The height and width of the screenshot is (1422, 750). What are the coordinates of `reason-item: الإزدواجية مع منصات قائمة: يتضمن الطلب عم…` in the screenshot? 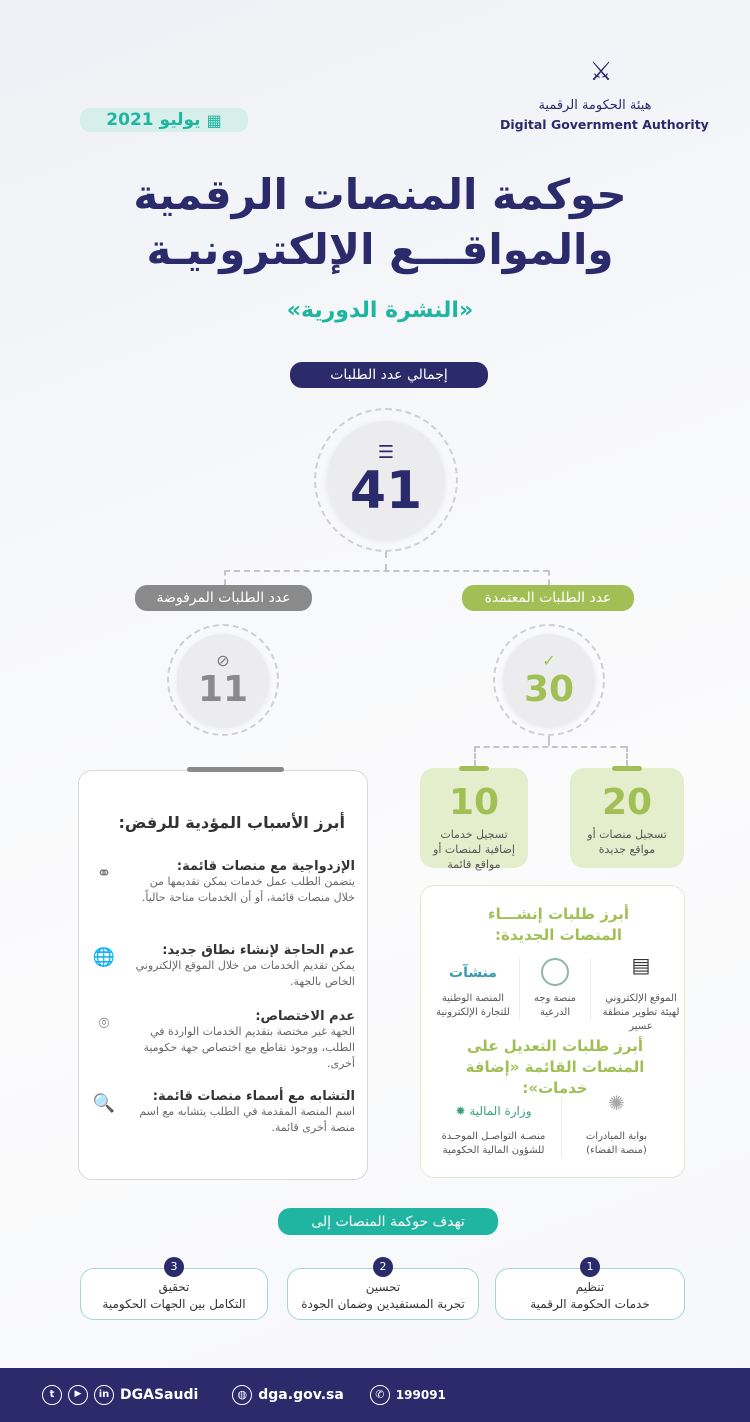 It's located at (223, 882).